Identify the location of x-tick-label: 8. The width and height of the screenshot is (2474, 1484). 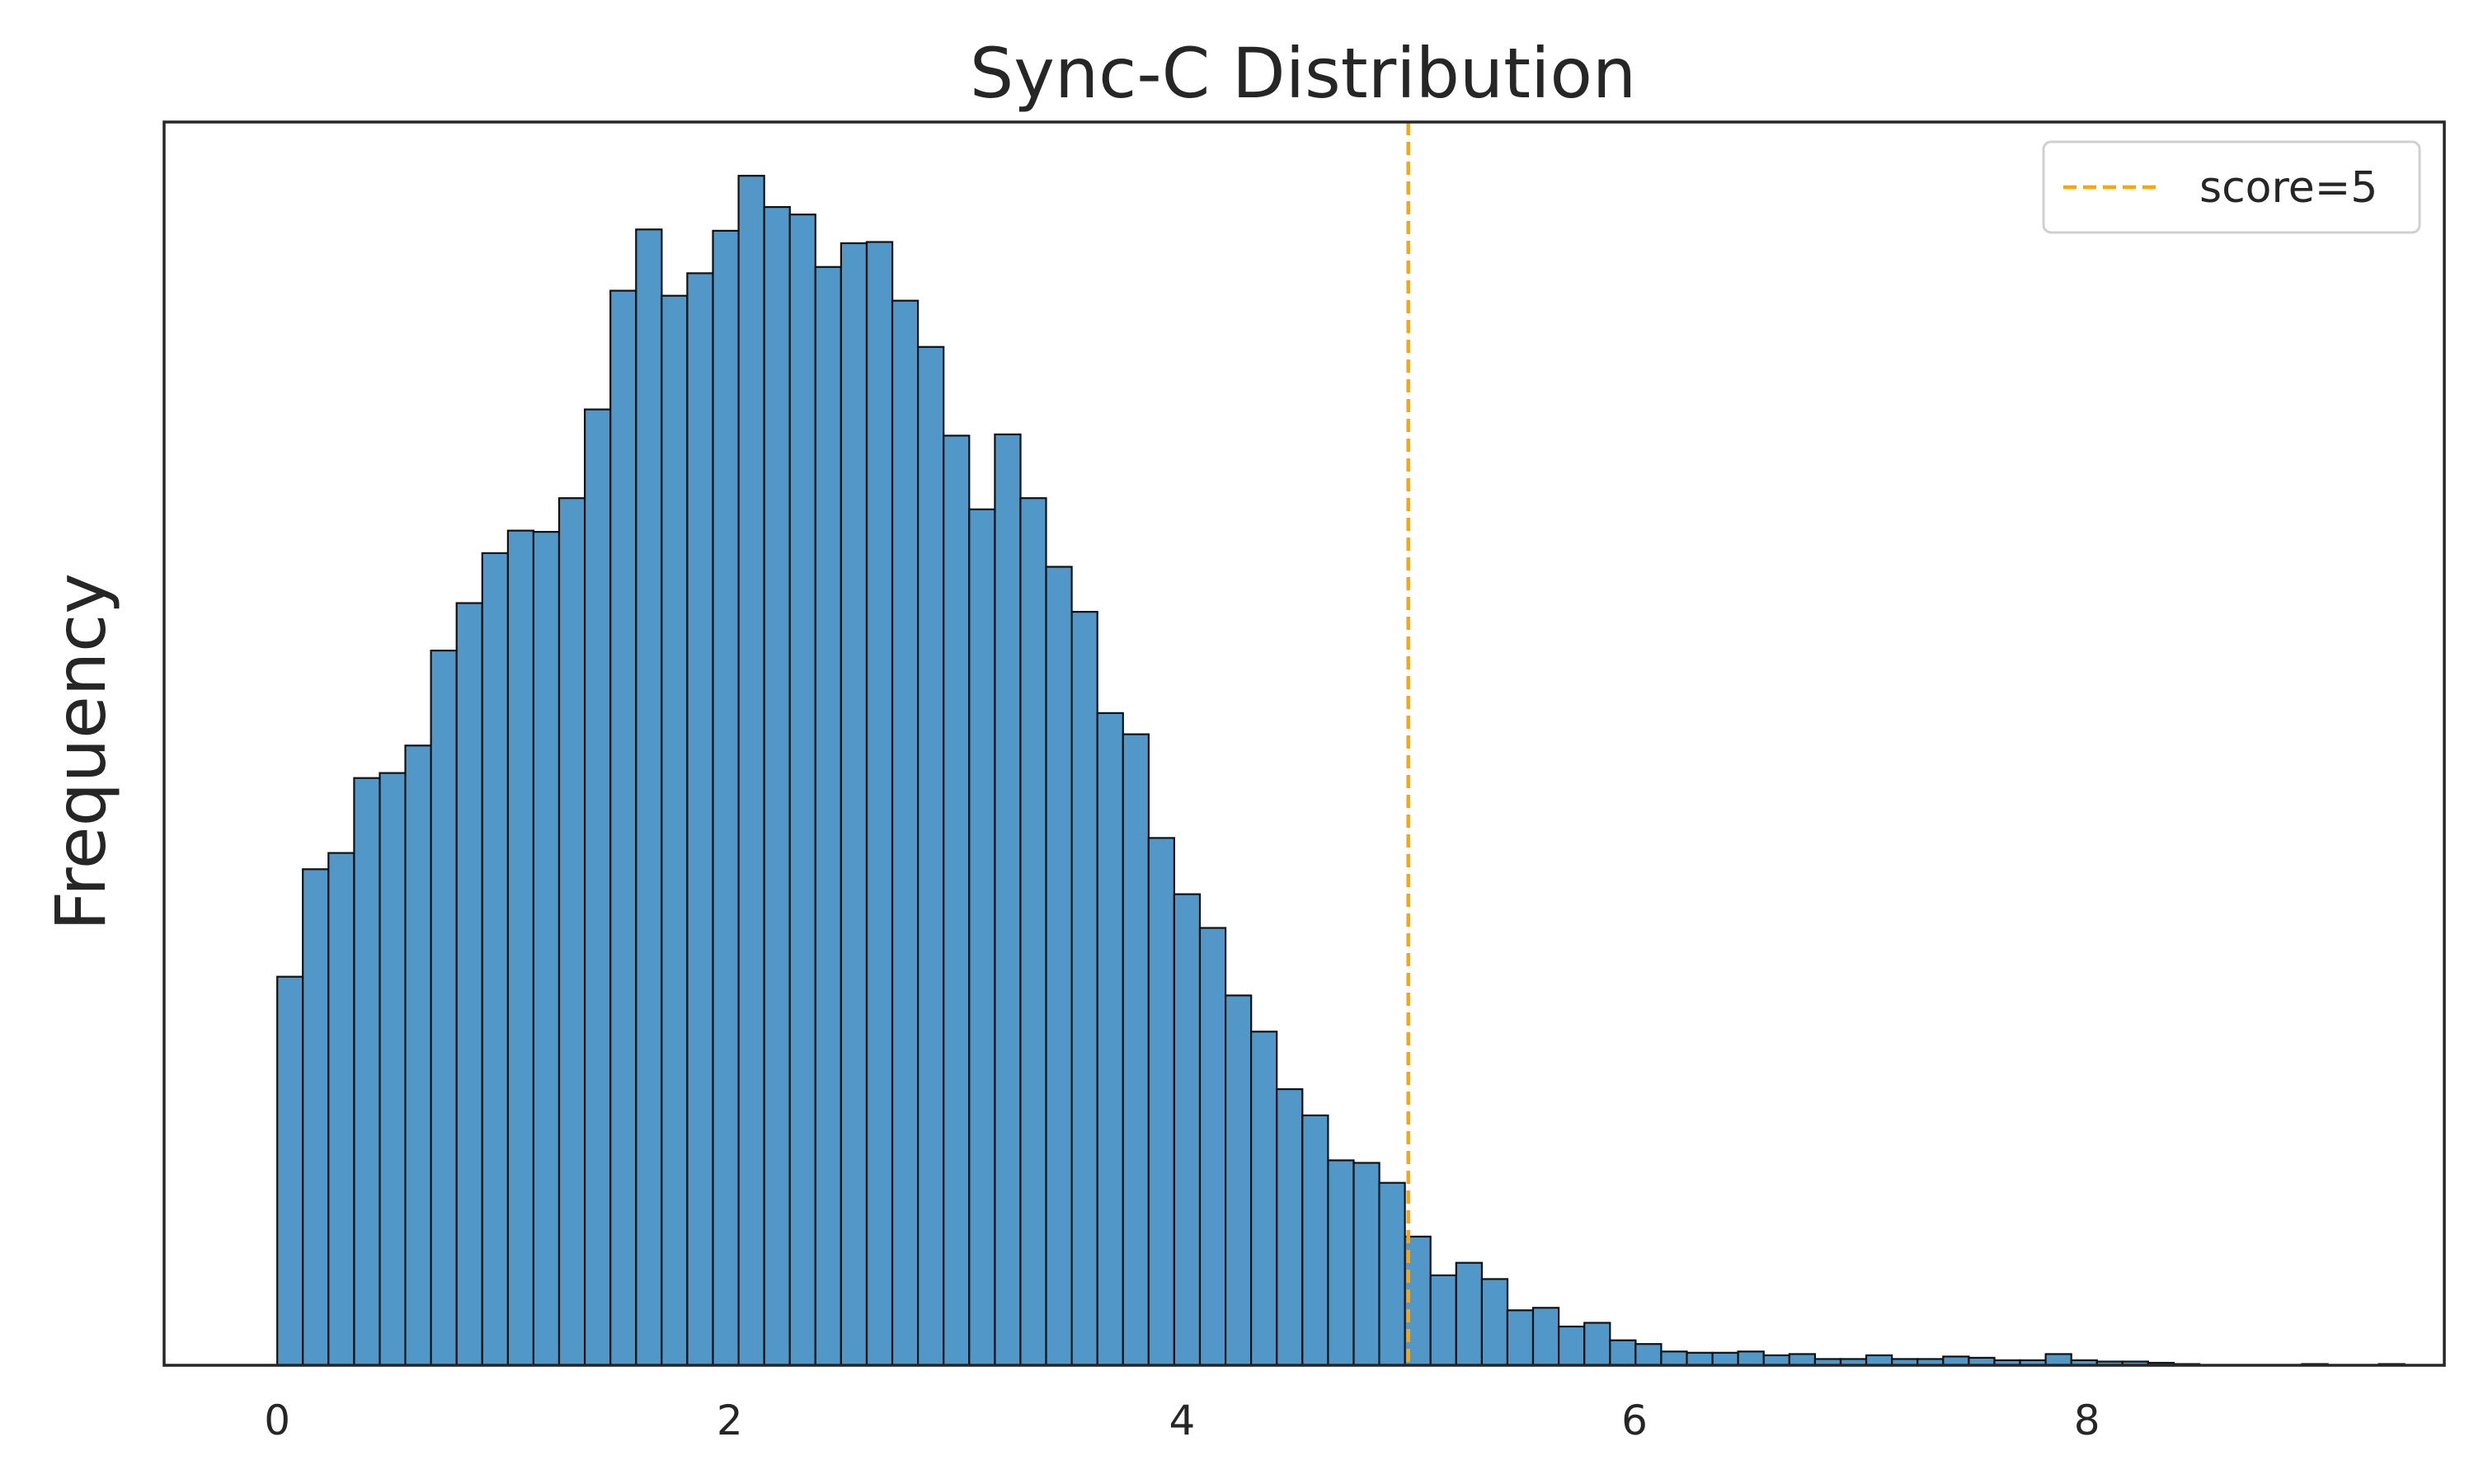
(2087, 1420).